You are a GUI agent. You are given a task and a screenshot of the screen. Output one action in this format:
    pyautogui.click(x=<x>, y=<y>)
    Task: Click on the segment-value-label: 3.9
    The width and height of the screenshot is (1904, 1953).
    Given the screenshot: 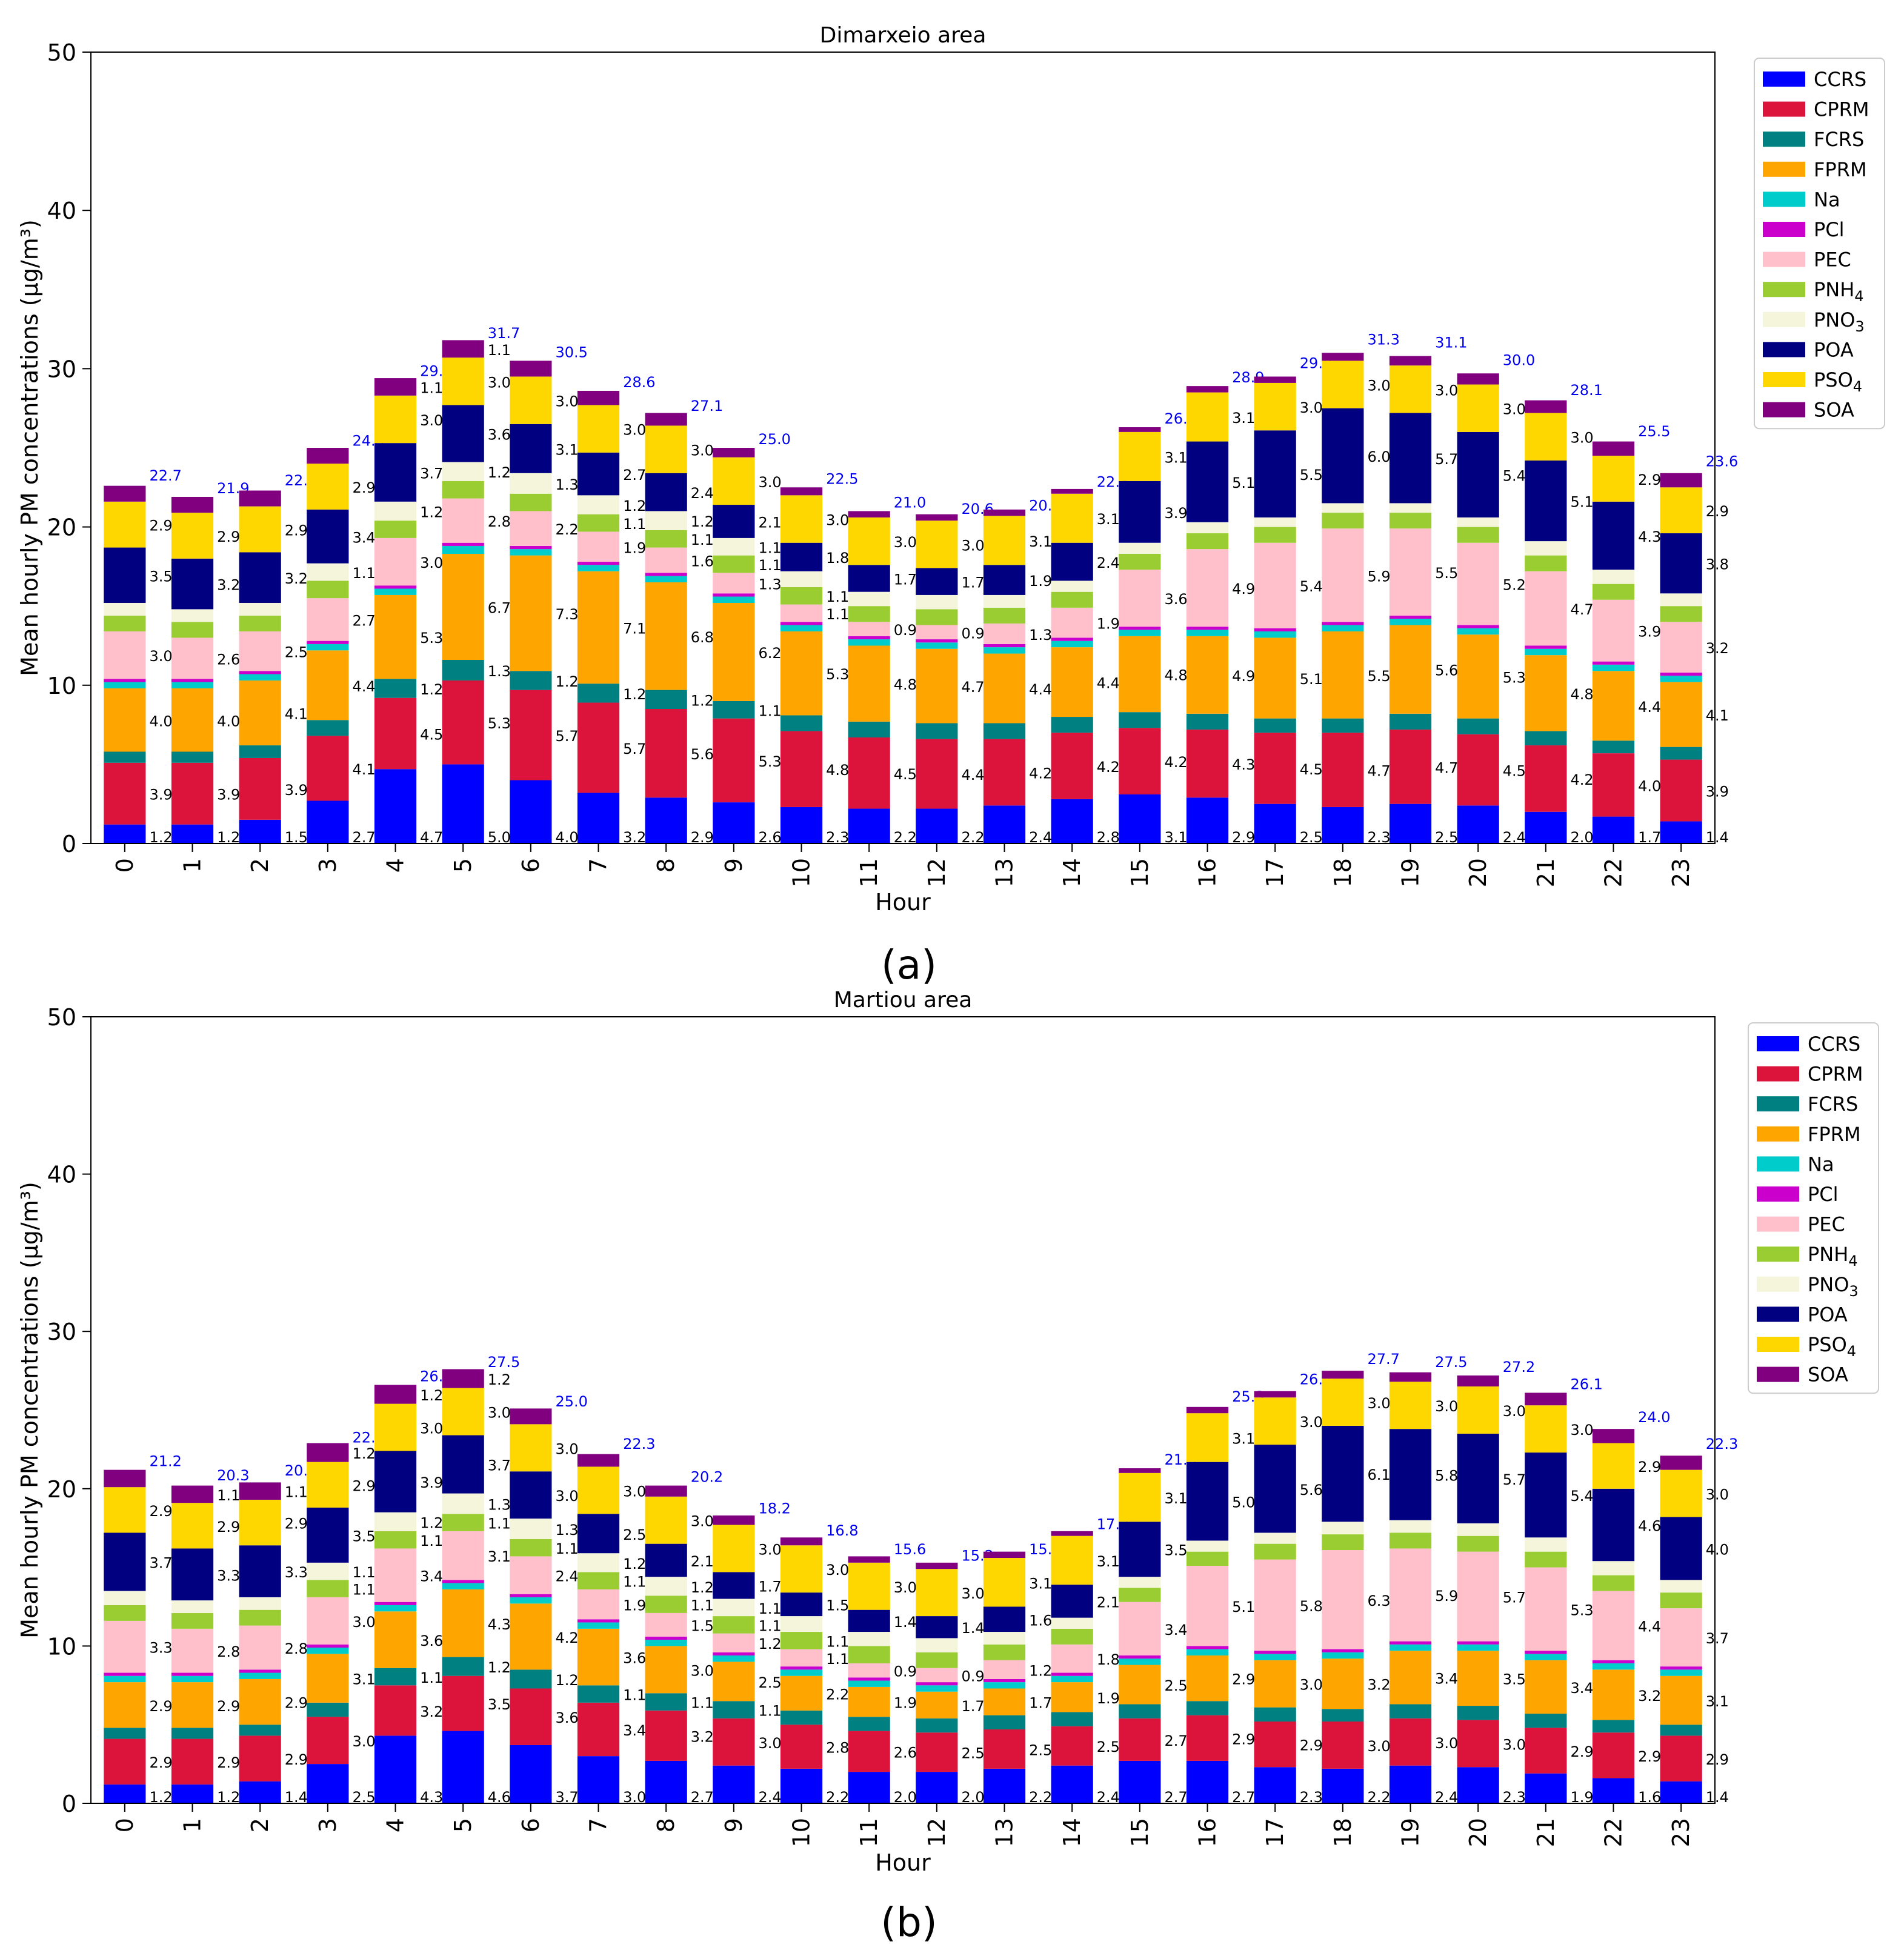 What is the action you would take?
    pyautogui.click(x=1175, y=513)
    